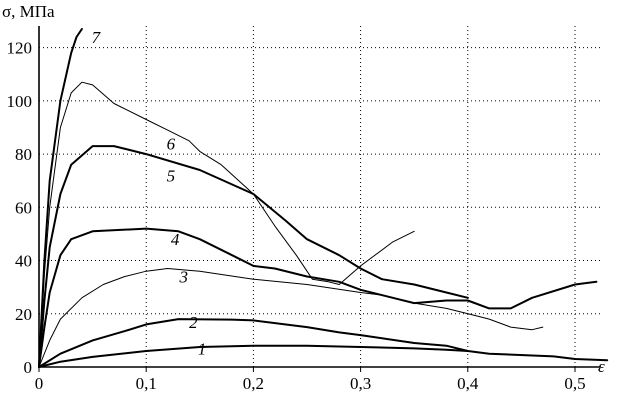  I want to click on y-tick-label: 40, so click(23, 261).